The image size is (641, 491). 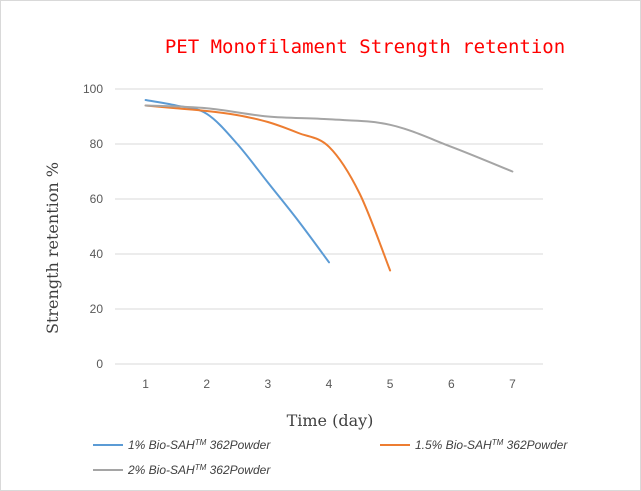 What do you see at coordinates (491, 445) in the screenshot?
I see `legend-label-1: 1.5% Bio-SAHTM 362Powder` at bounding box center [491, 445].